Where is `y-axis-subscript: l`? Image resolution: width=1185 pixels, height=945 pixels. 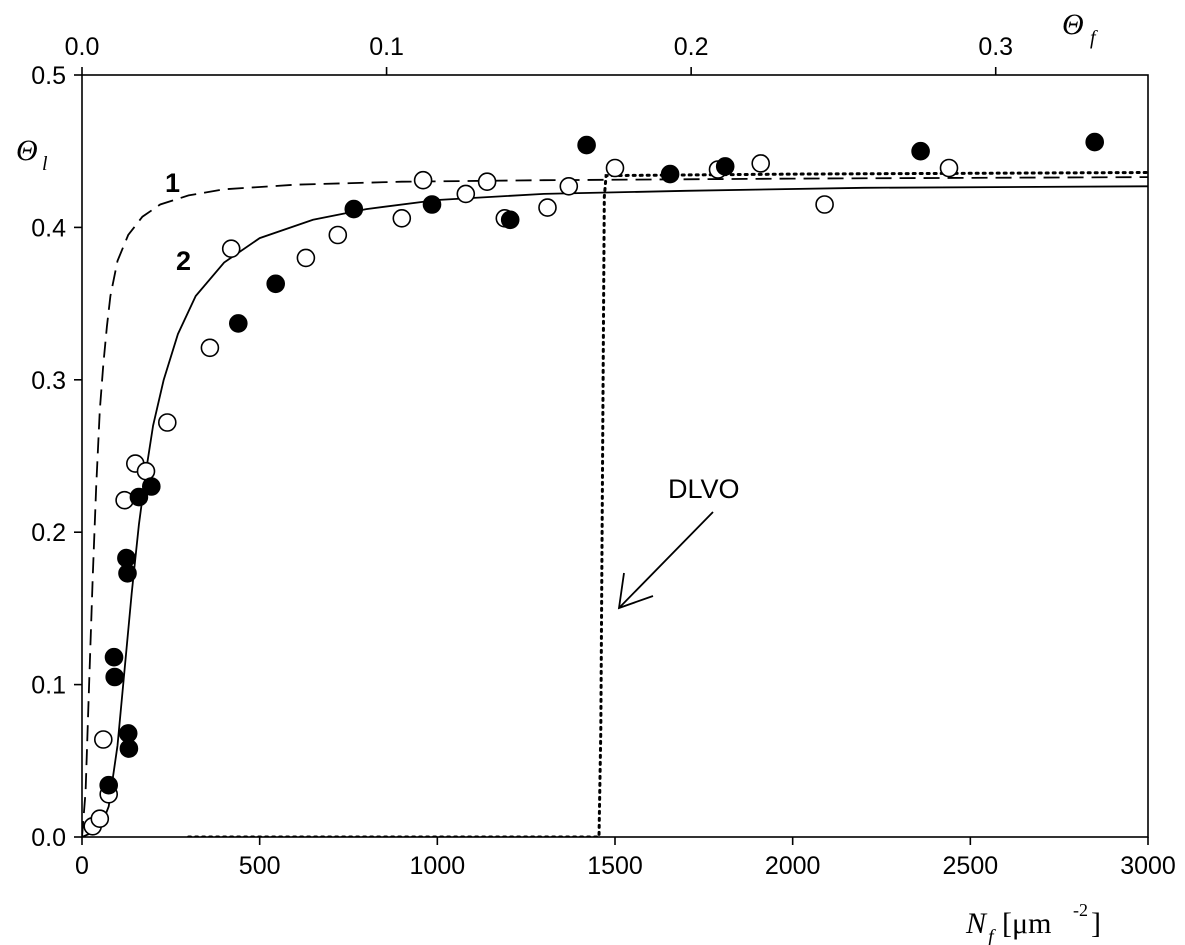 y-axis-subscript: l is located at coordinates (45, 164).